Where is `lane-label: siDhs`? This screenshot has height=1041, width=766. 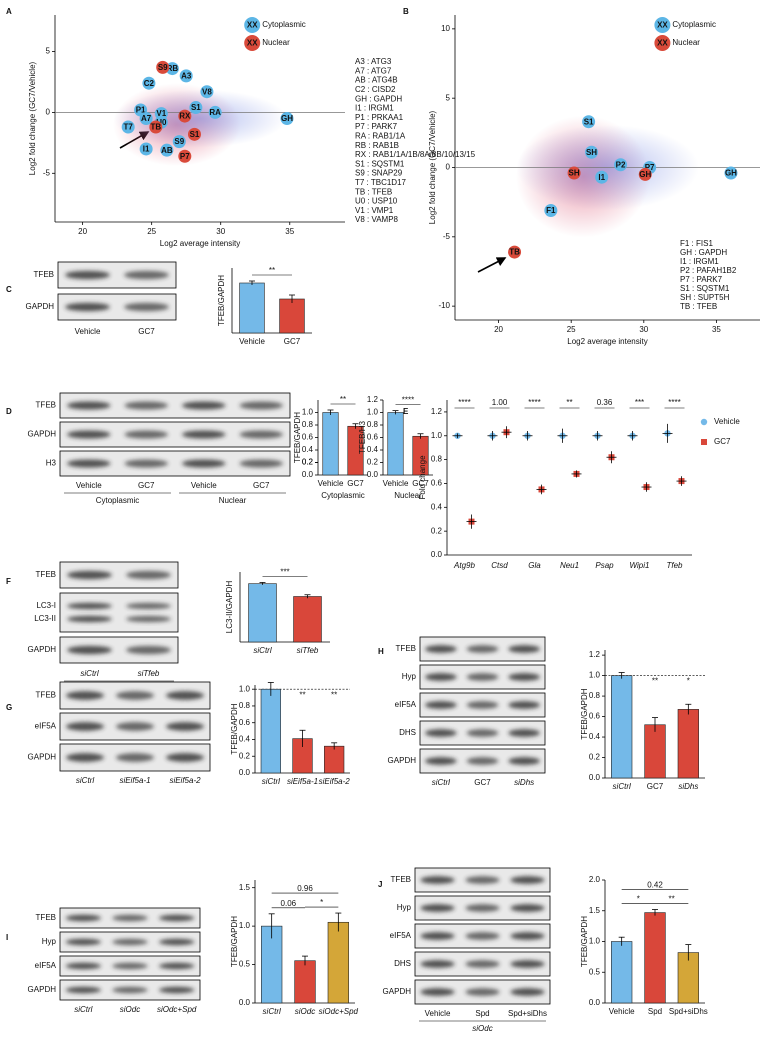 lane-label: siDhs is located at coordinates (524, 782).